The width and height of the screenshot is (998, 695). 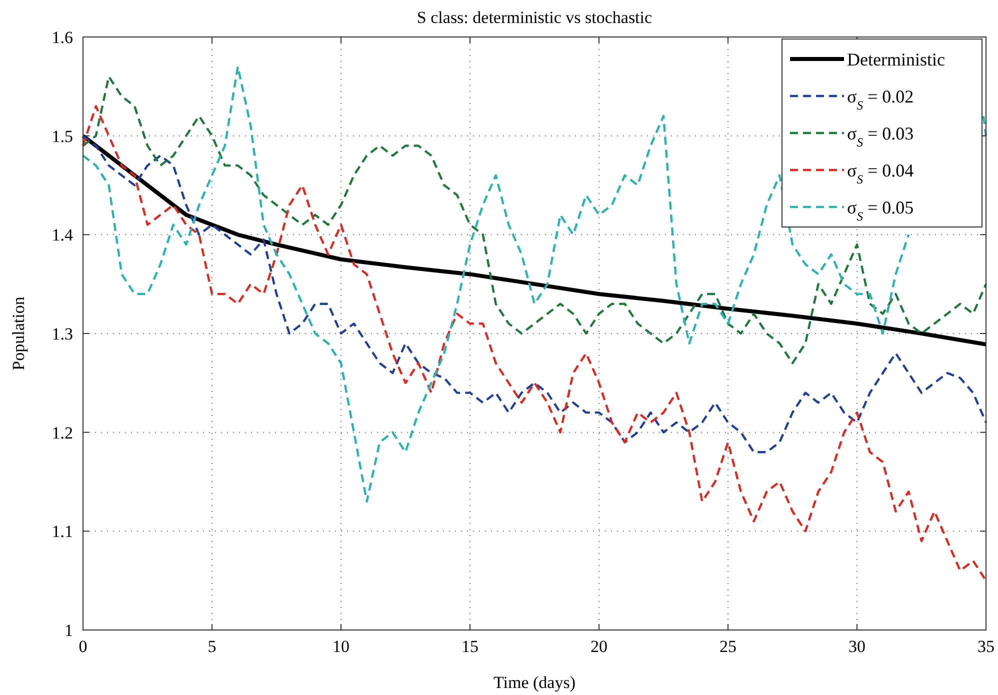 I want to click on x-tick-label: 20, so click(x=599, y=646).